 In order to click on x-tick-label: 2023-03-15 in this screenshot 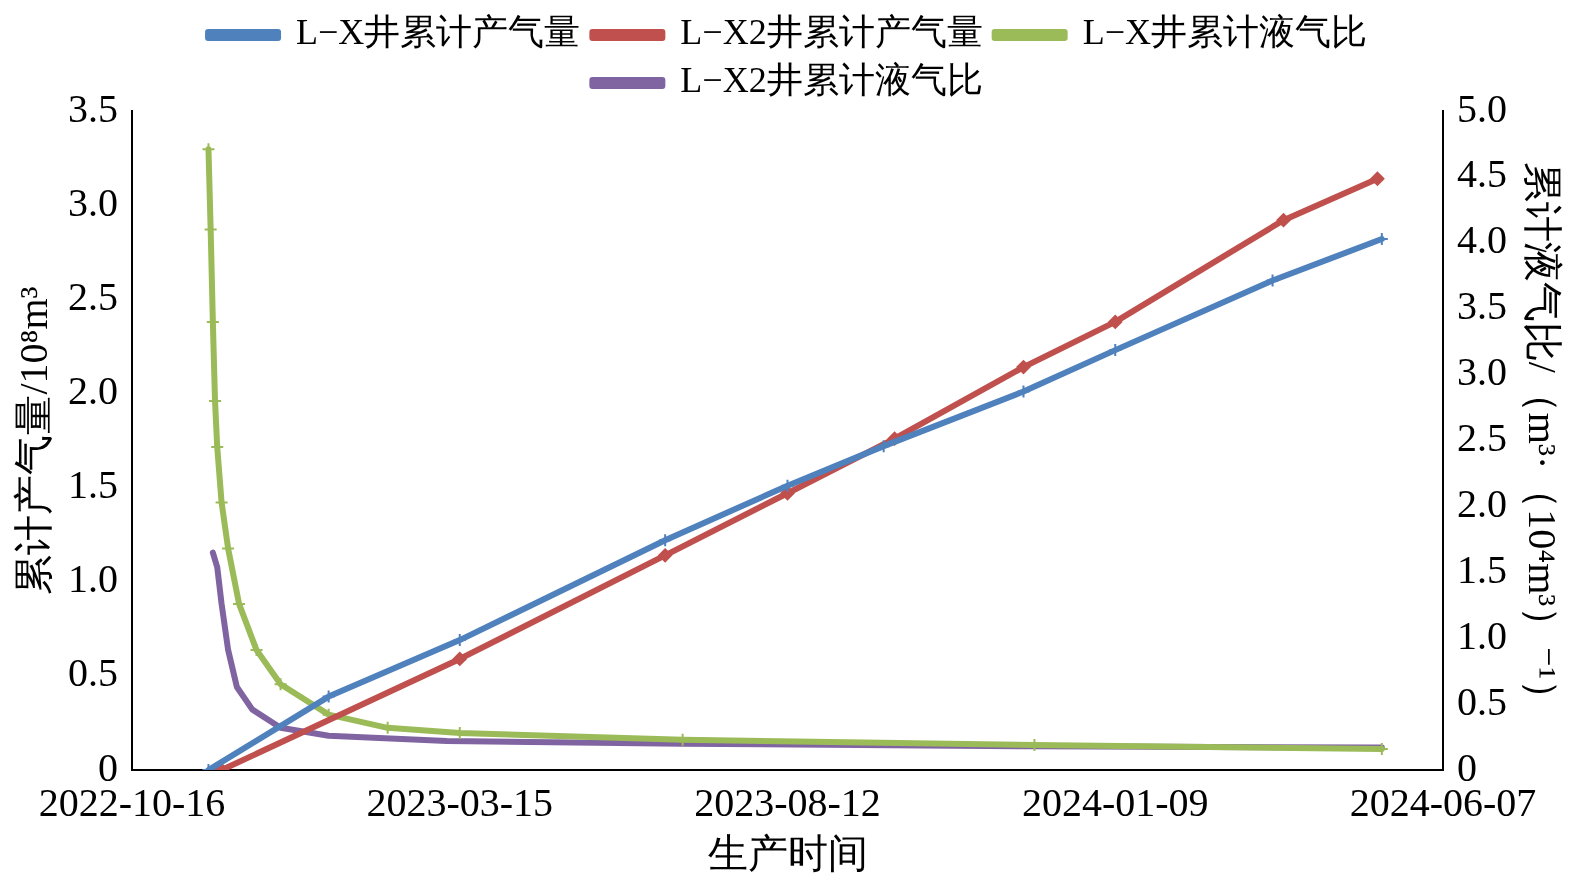, I will do `click(460, 802)`.